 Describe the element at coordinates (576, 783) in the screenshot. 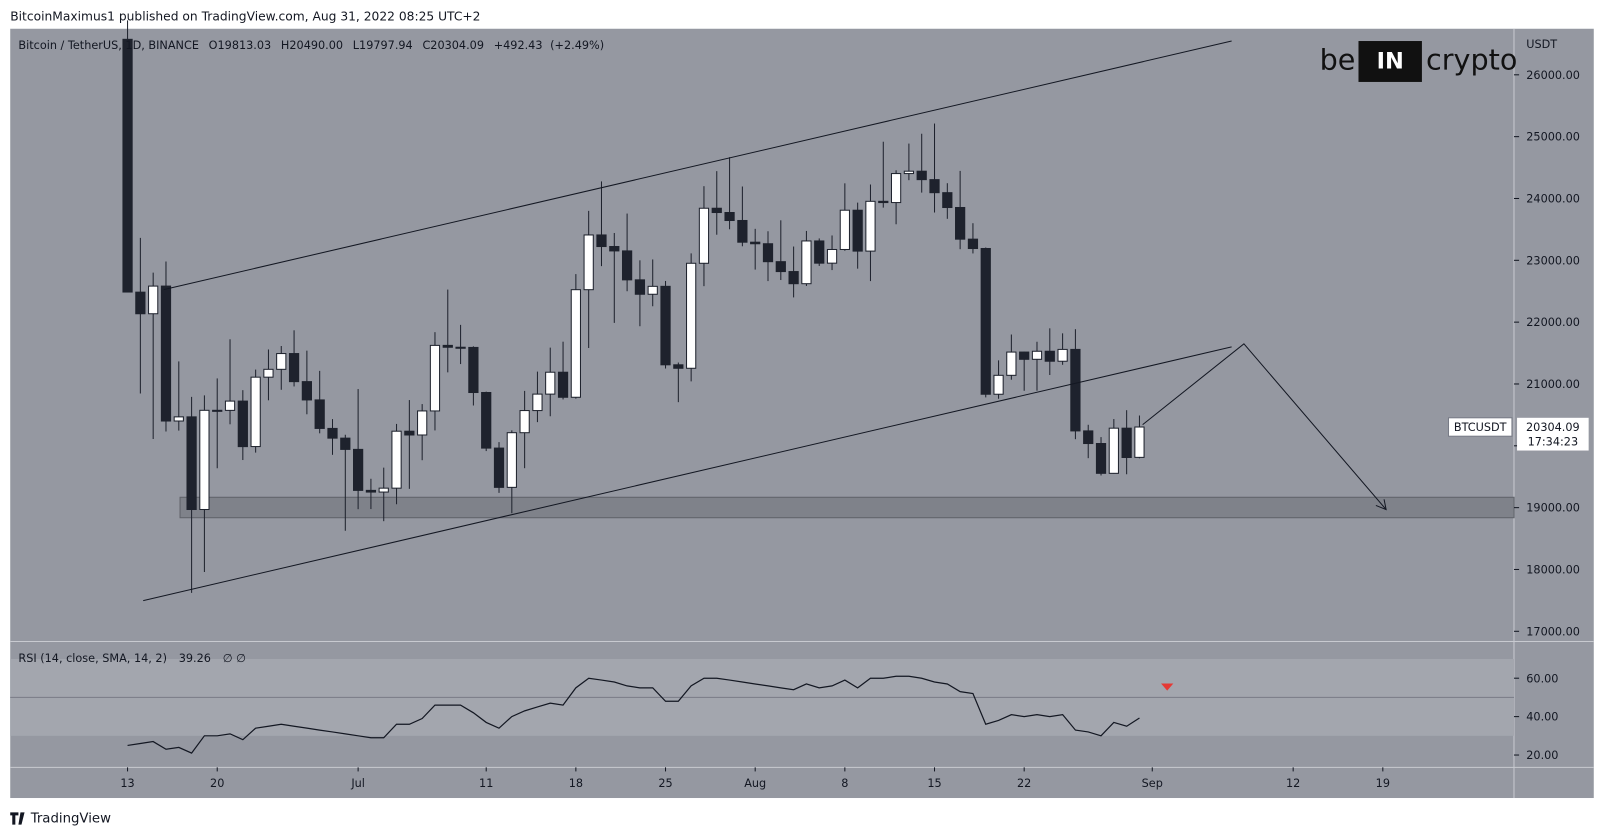

I see `x-tick-label: 18` at that location.